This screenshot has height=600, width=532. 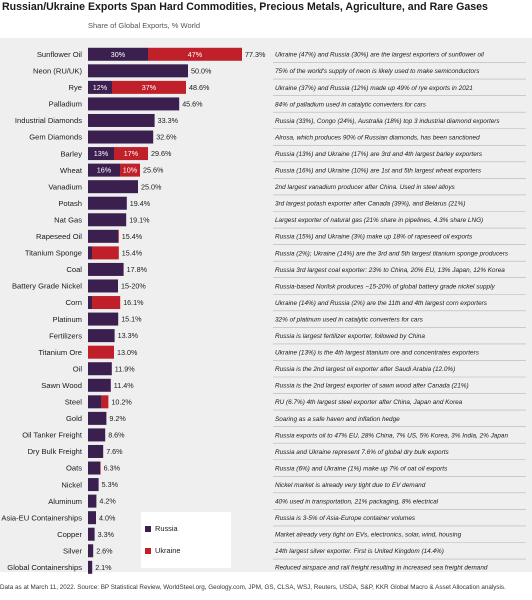 I want to click on value-label-barley: 29.6%, so click(x=161, y=153).